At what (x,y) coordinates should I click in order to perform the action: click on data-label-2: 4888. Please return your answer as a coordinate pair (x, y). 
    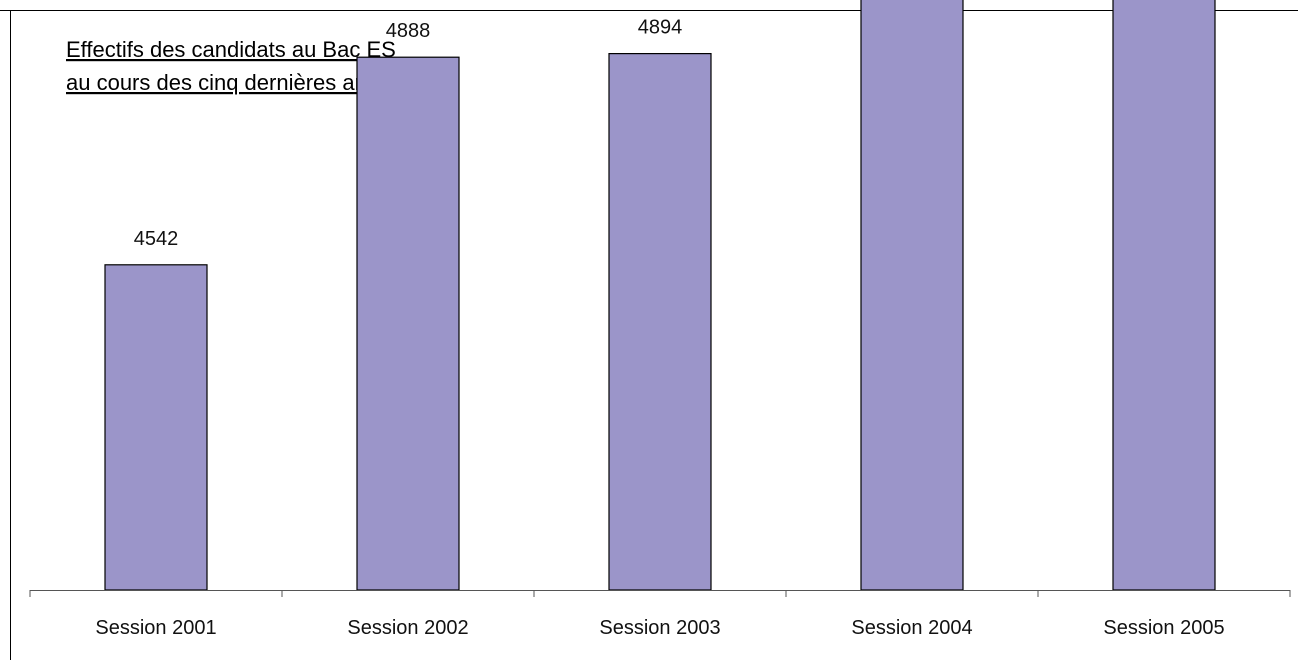
    Looking at the image, I should click on (408, 31).